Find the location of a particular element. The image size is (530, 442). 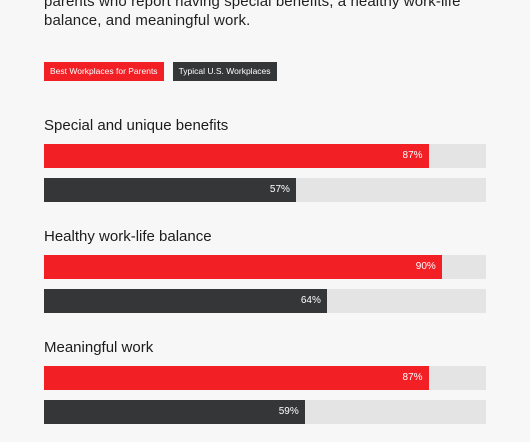

bar-typical-meaningful-work: 59% is located at coordinates (174, 412).